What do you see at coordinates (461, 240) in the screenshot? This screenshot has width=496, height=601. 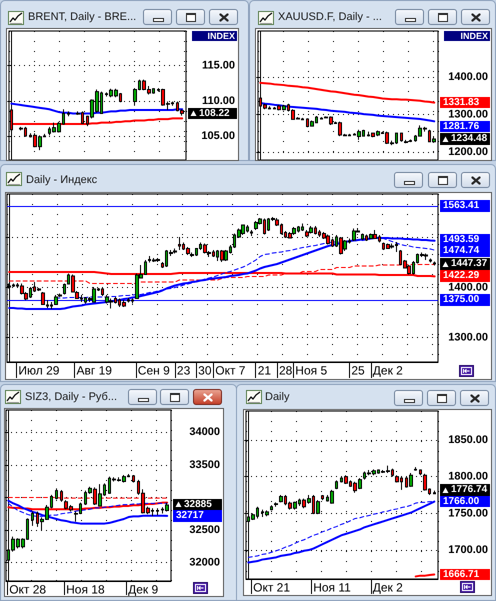 I see `data-label: 1493.59` at bounding box center [461, 240].